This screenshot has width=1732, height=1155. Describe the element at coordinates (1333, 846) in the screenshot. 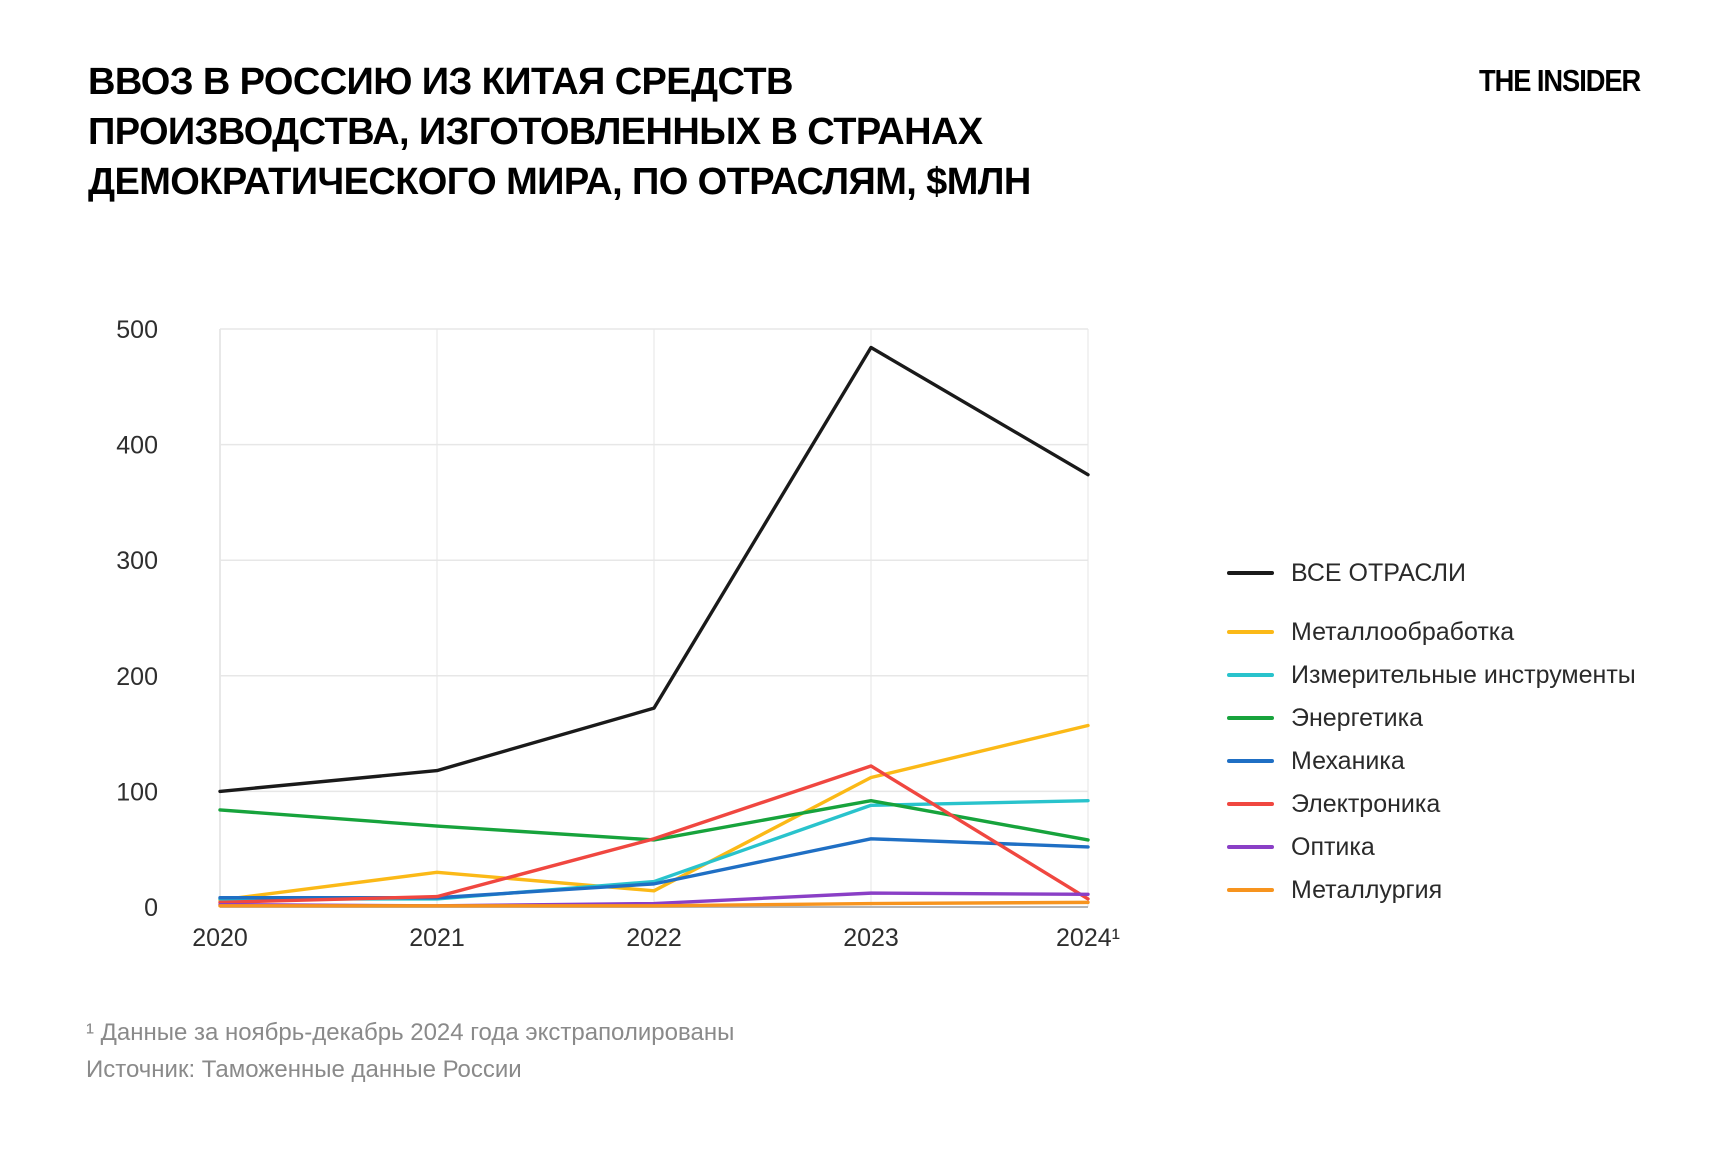

I see `legend-label: Оптика` at that location.